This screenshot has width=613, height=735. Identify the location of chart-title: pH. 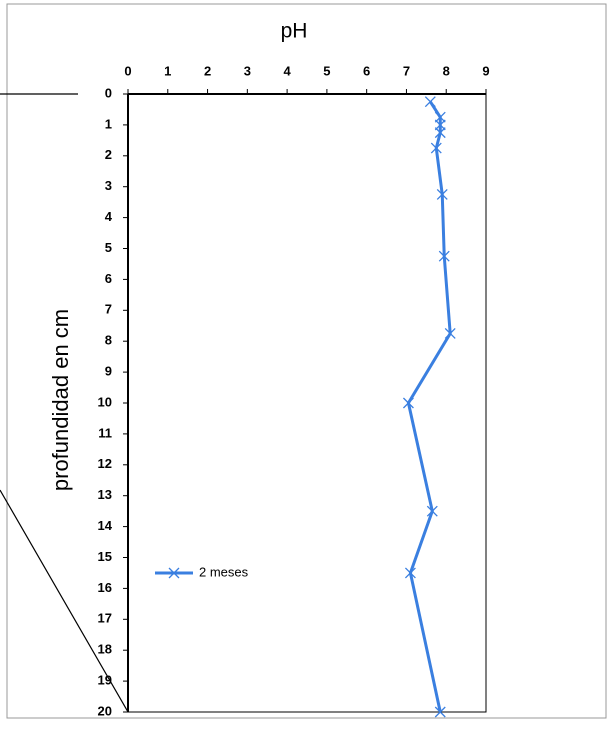
(294, 31).